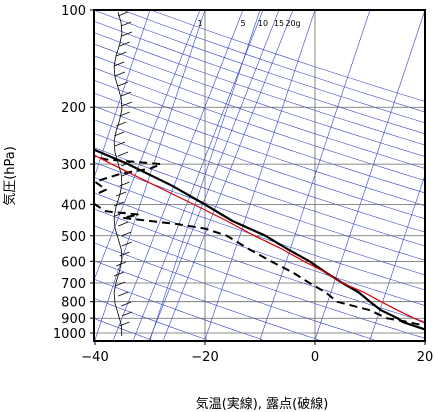 The image size is (435, 412). What do you see at coordinates (425, 357) in the screenshot?
I see `x-tick-label: 20` at bounding box center [425, 357].